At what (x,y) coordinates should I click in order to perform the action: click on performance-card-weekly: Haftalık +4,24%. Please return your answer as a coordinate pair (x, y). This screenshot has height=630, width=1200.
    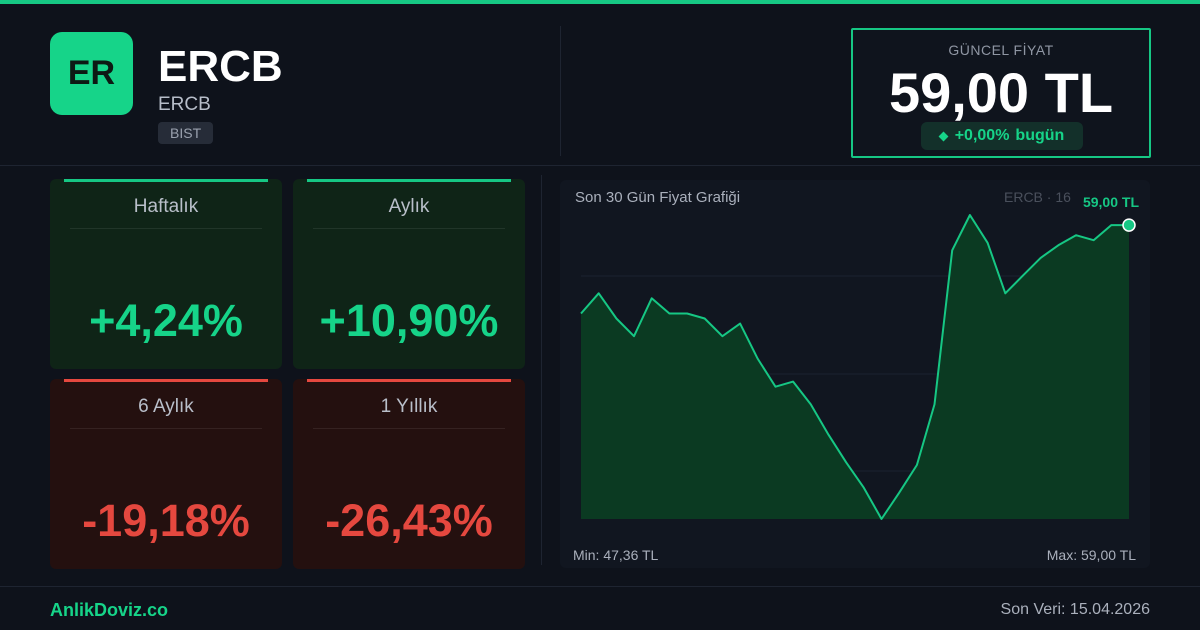
    Looking at the image, I should click on (166, 274).